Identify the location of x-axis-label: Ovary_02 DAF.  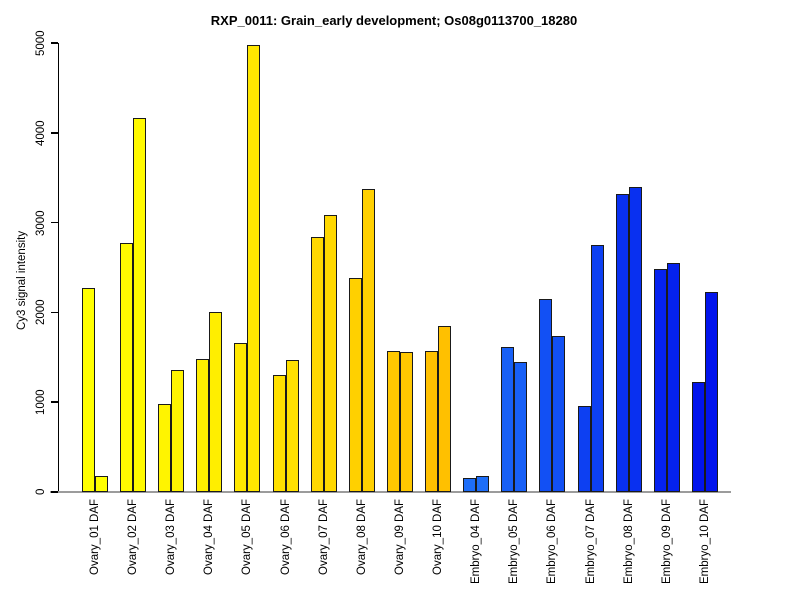
(133, 537).